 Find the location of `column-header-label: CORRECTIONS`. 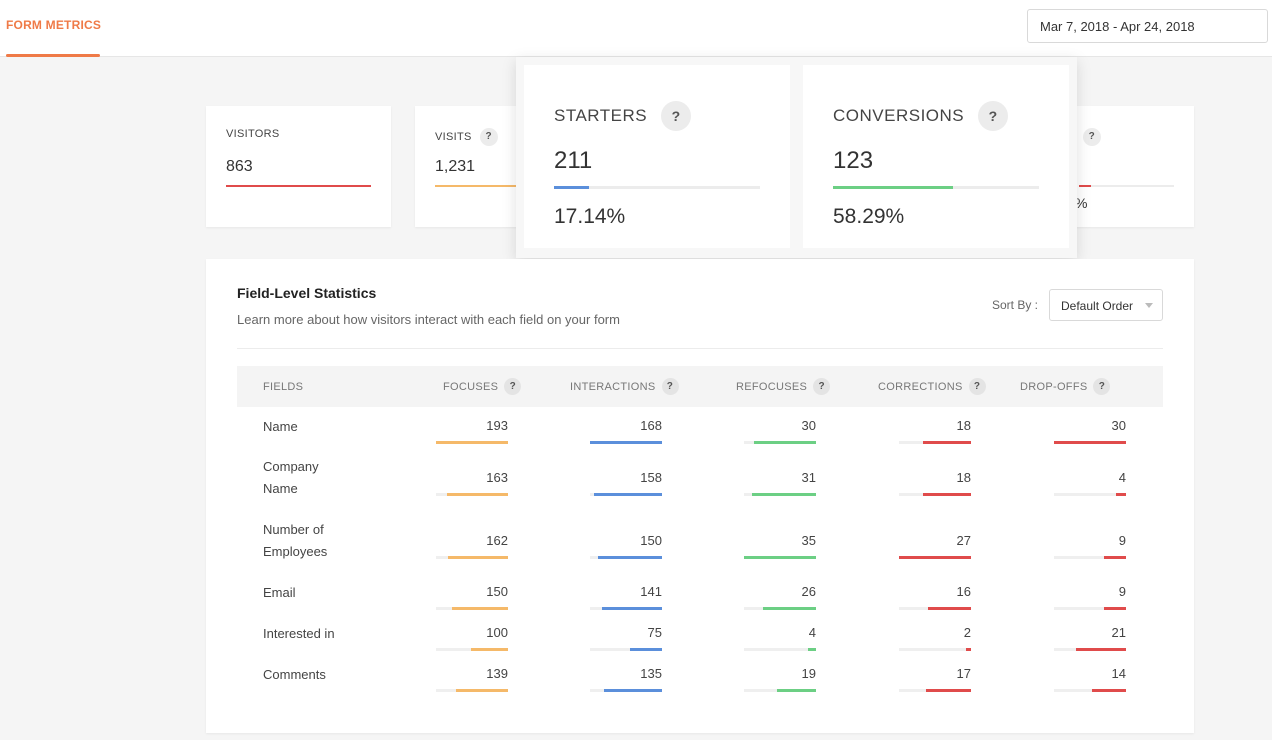

column-header-label: CORRECTIONS is located at coordinates (920, 386).